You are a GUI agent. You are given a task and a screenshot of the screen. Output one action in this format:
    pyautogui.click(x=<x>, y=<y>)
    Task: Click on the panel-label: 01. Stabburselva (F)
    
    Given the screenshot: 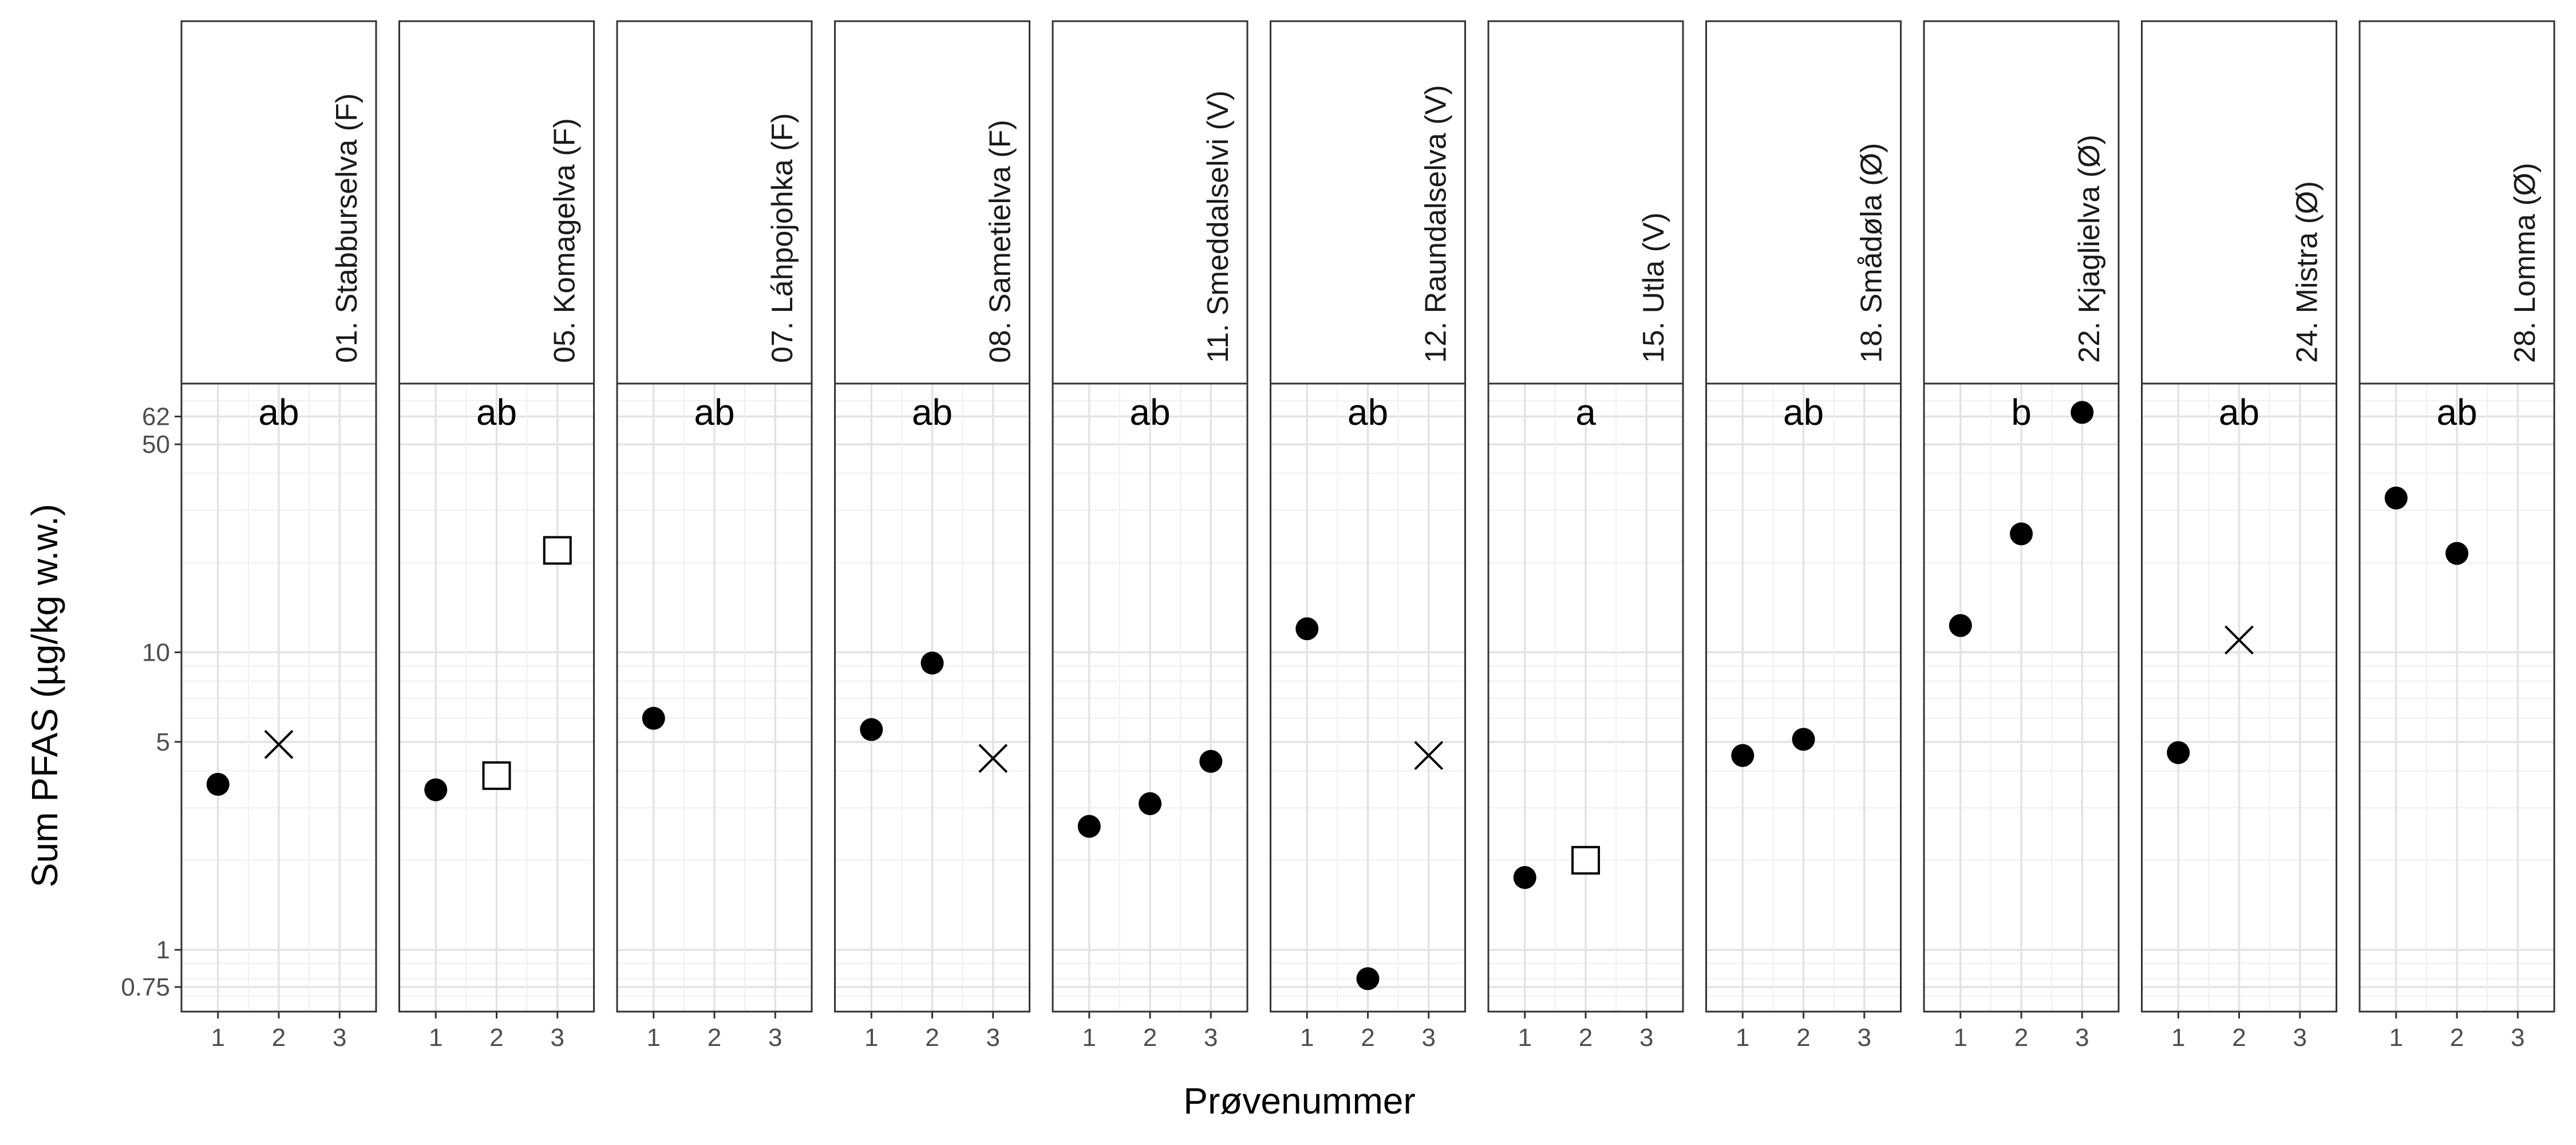 What is the action you would take?
    pyautogui.click(x=347, y=228)
    